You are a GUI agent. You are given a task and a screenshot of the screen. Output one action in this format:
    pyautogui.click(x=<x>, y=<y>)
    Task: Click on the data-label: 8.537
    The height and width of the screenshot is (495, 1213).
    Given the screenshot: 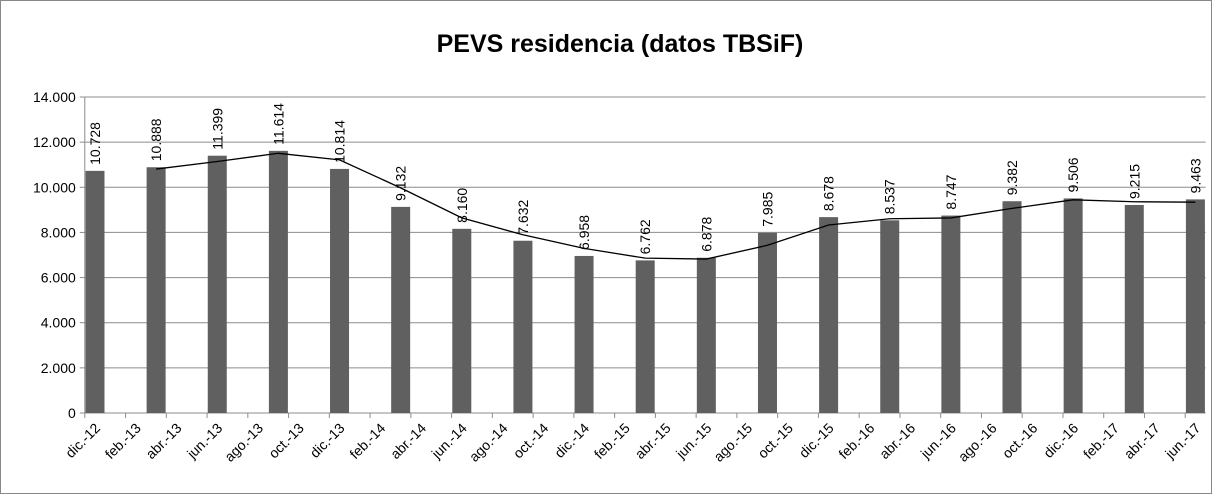 What is the action you would take?
    pyautogui.click(x=890, y=196)
    